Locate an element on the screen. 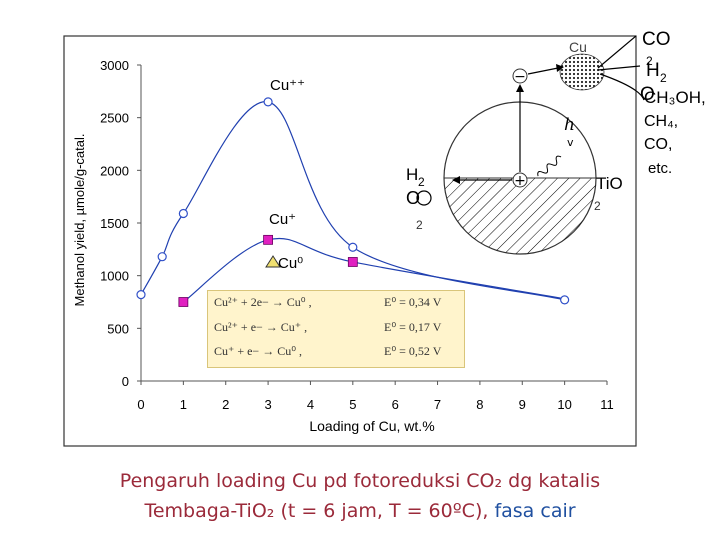 This screenshot has width=720, height=540. hole-plus: + is located at coordinates (520, 181).